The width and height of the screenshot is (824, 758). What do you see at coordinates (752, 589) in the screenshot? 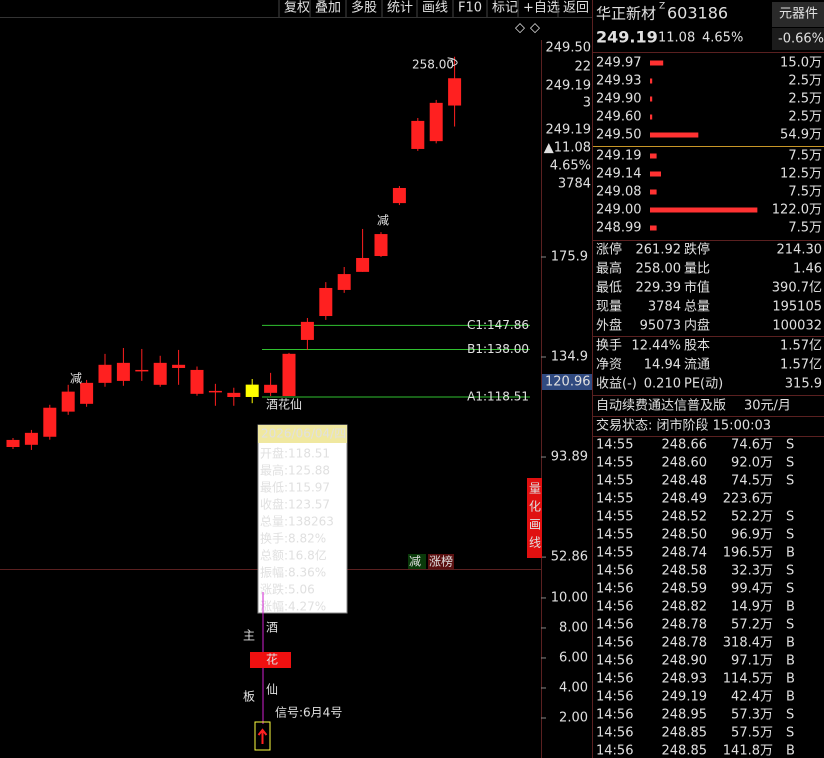
I see `tick-volume: 99.4万` at bounding box center [752, 589].